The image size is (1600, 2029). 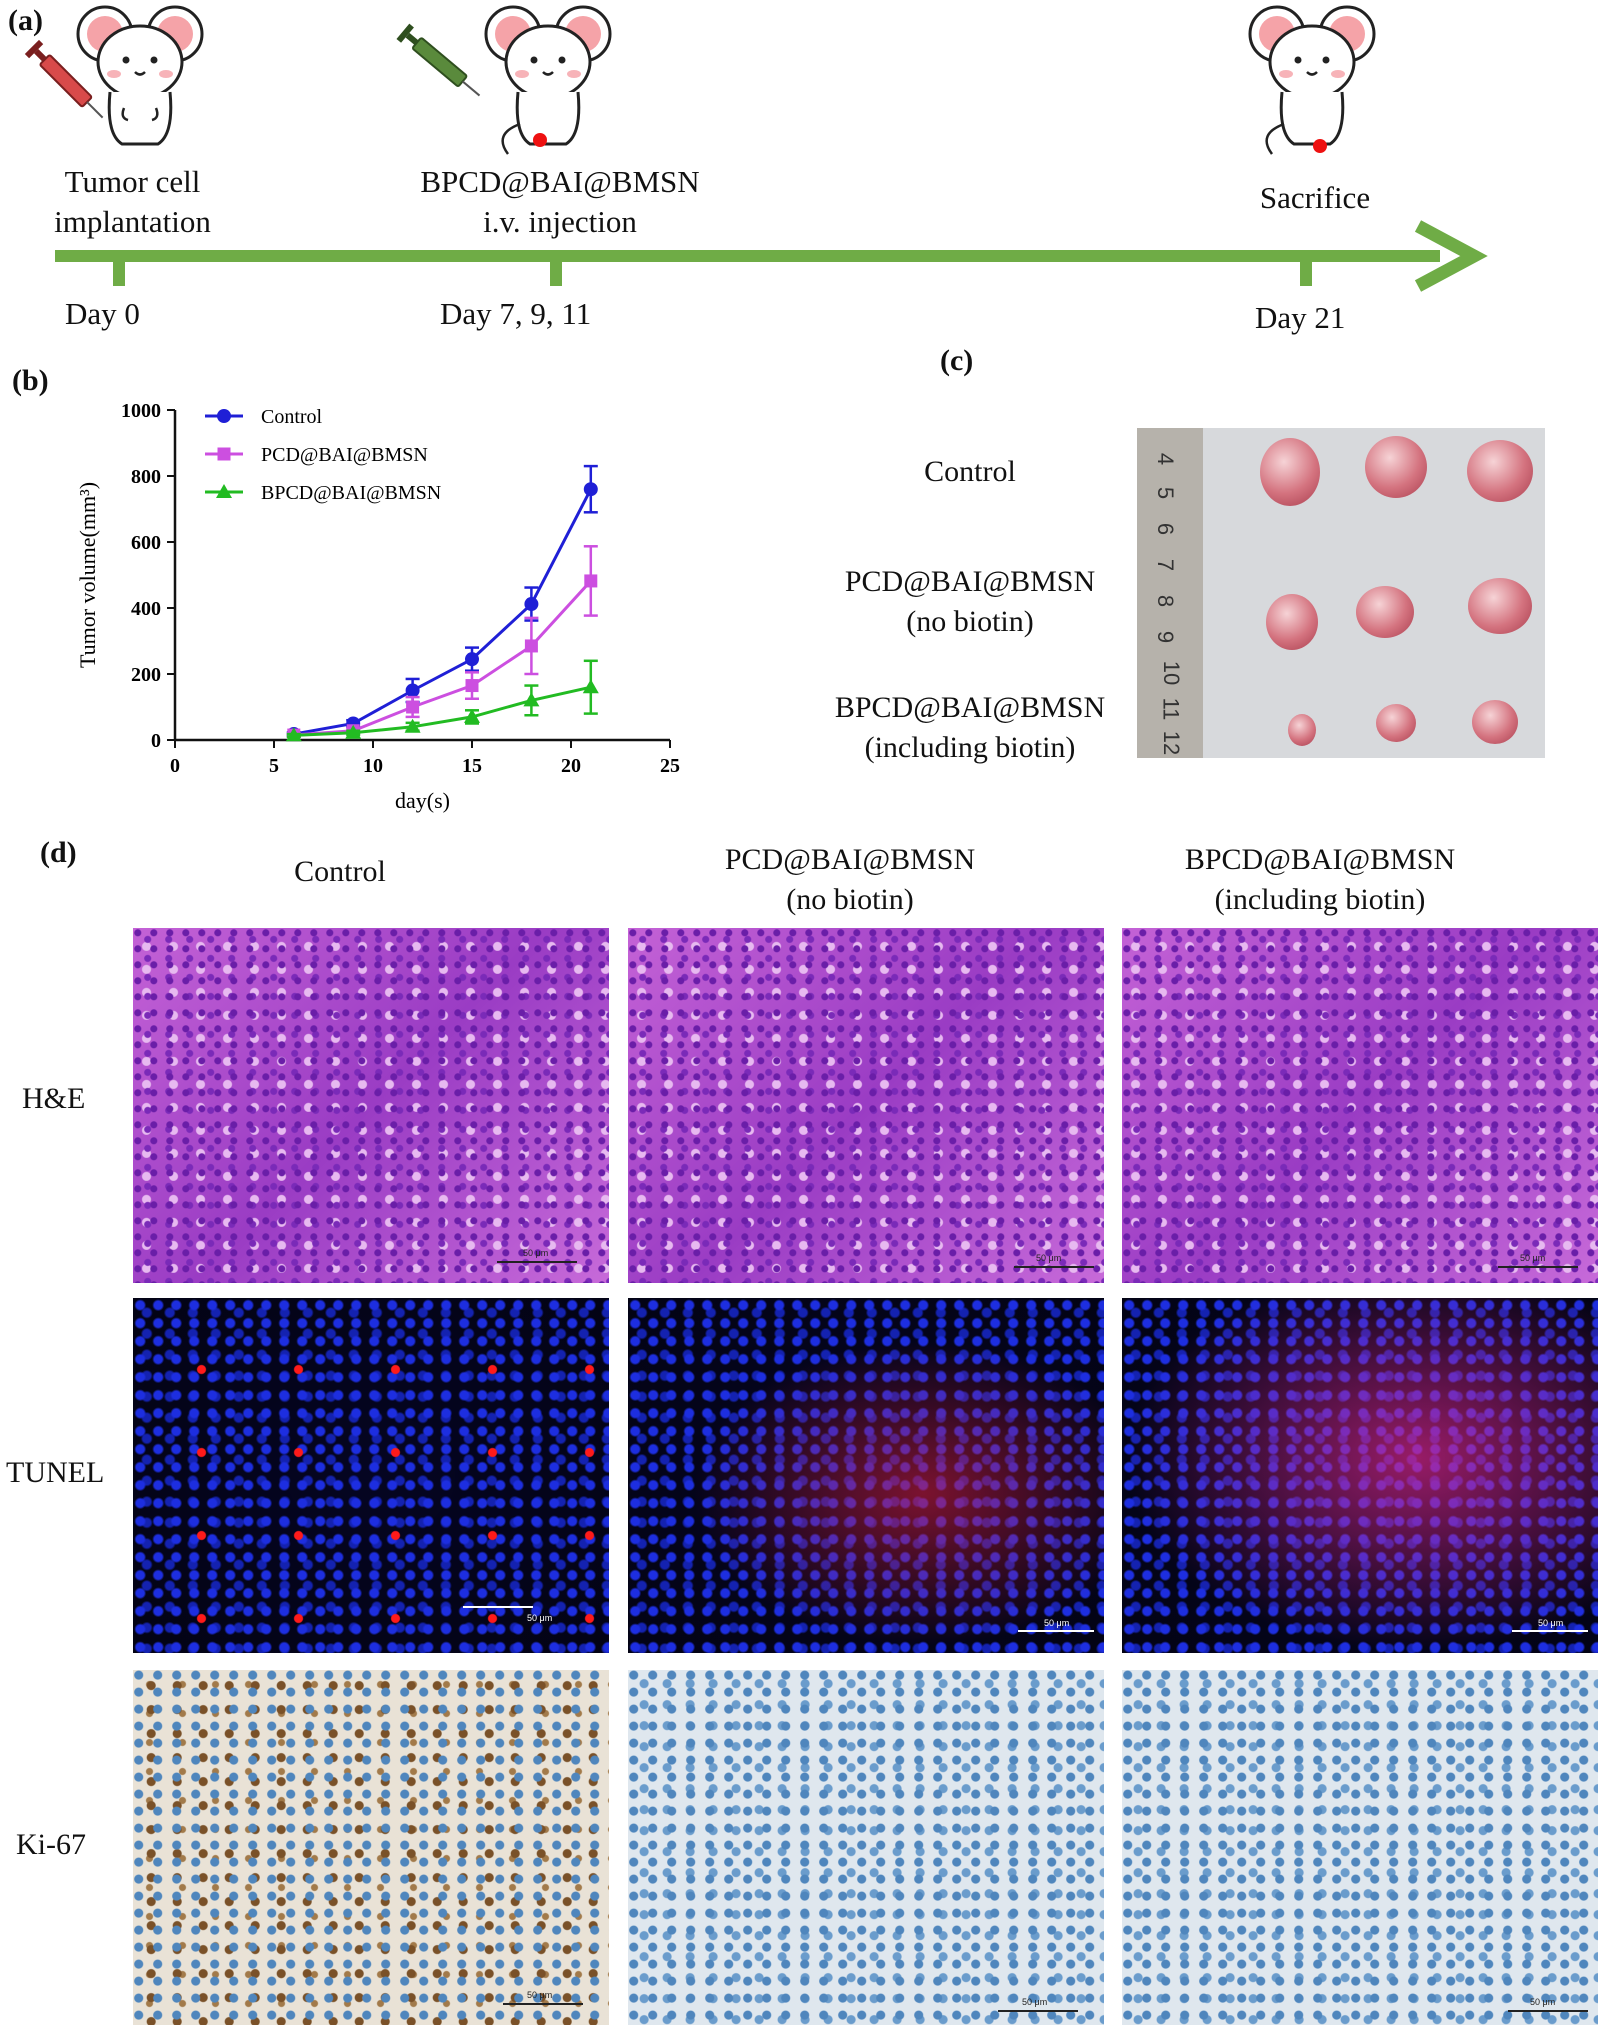 I want to click on tunel-bpcd-image: 50 μm, so click(x=1360, y=1475).